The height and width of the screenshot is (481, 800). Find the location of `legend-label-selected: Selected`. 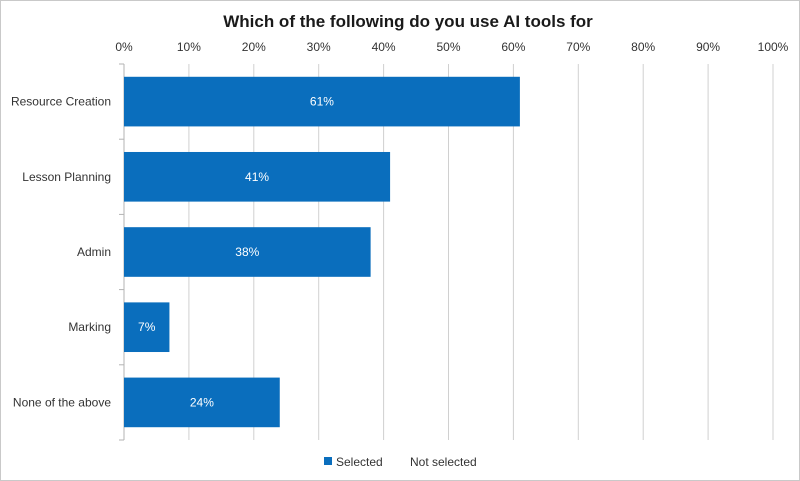

legend-label-selected: Selected is located at coordinates (359, 462).